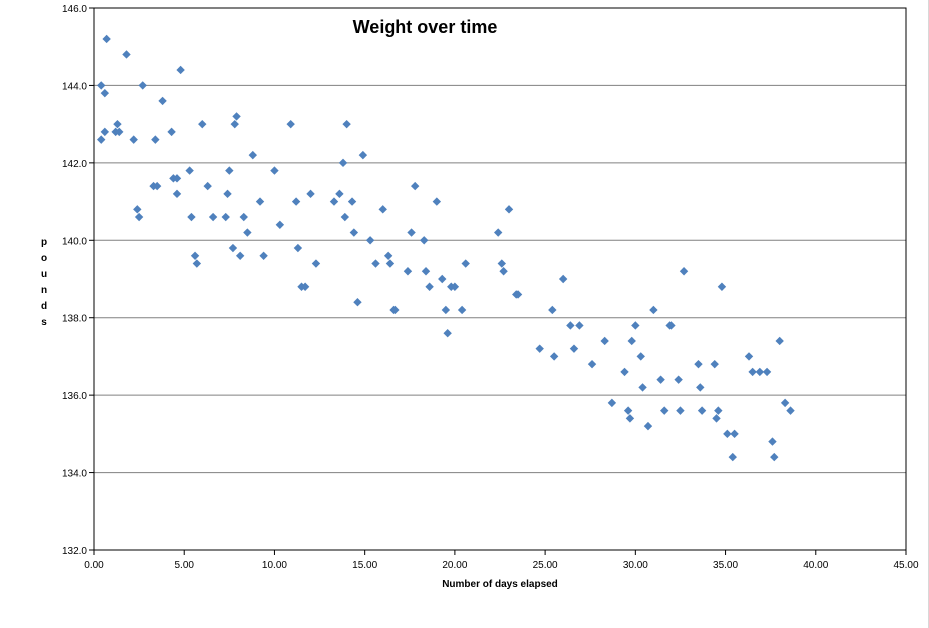 The image size is (929, 628). Describe the element at coordinates (184, 565) in the screenshot. I see `x-tick-label: 5.00` at that location.